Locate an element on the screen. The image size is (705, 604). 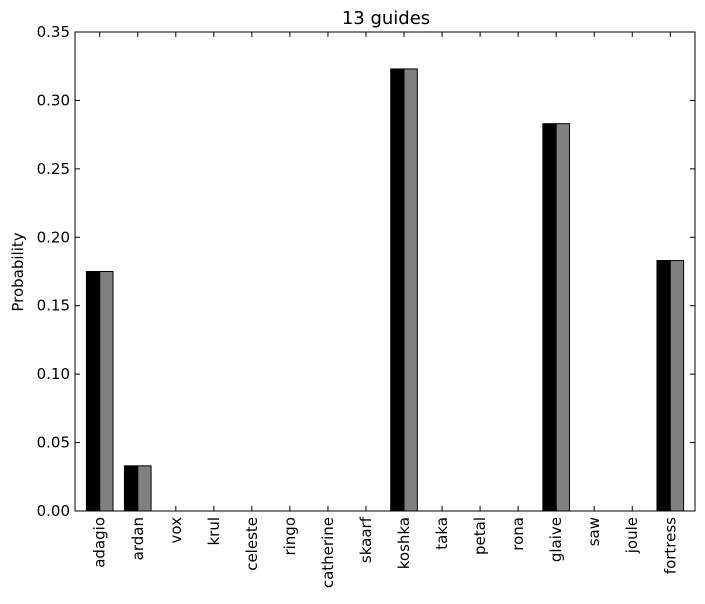
x-tick-label-catherine: catherine is located at coordinates (328, 552).